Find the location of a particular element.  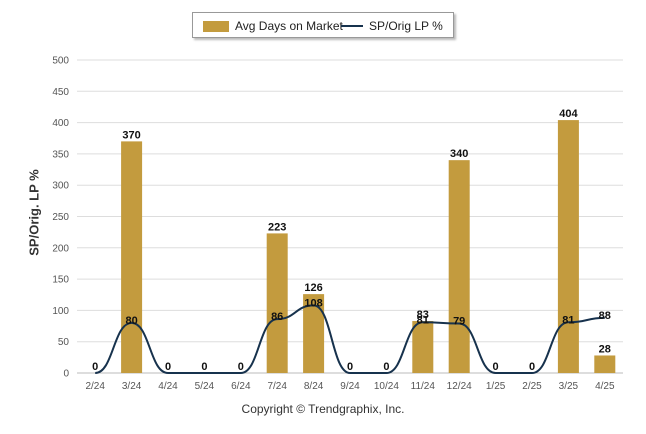

legend-line-label: SP/Orig LP % is located at coordinates (406, 26).